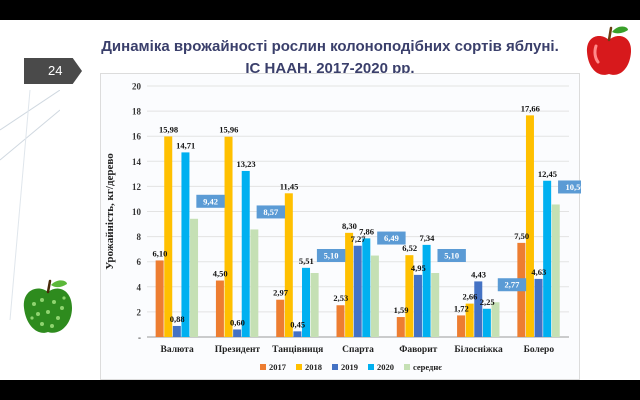  I want to click on legend-label-2020: 2020, so click(385, 367).